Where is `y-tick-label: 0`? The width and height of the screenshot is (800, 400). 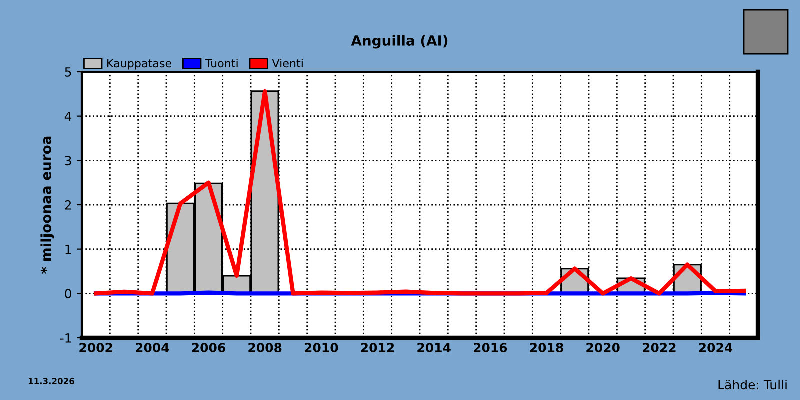 y-tick-label: 0 is located at coordinates (68, 294).